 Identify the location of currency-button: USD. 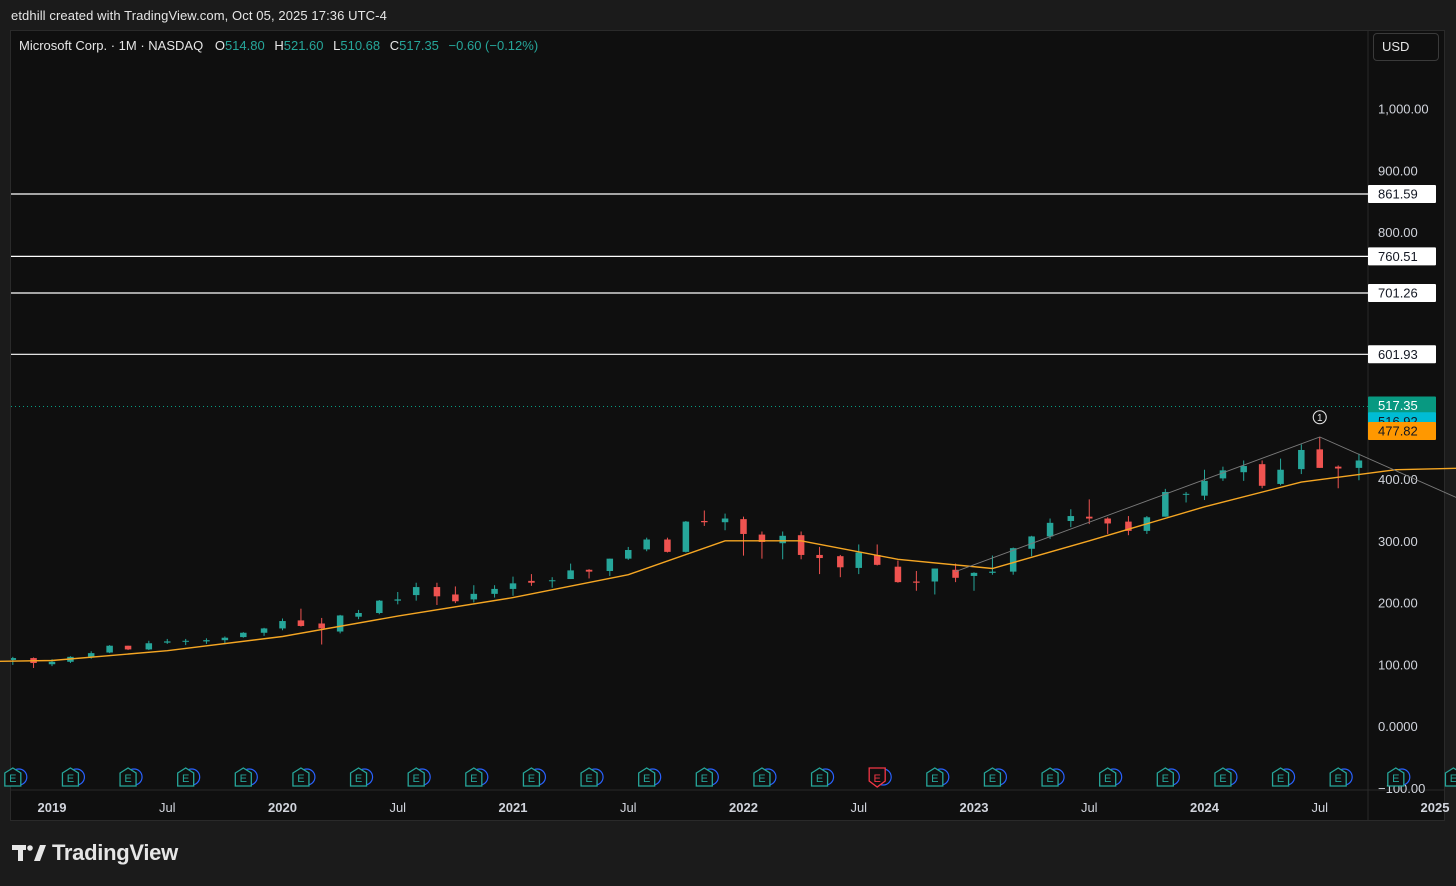
(1406, 47).